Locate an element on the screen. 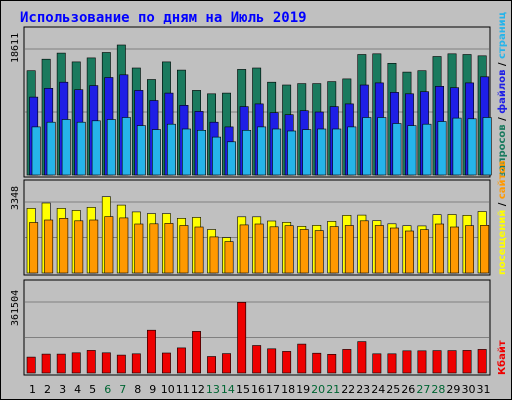 This screenshot has width=512, height=400. bar-Кбайт-15 is located at coordinates (242, 337).